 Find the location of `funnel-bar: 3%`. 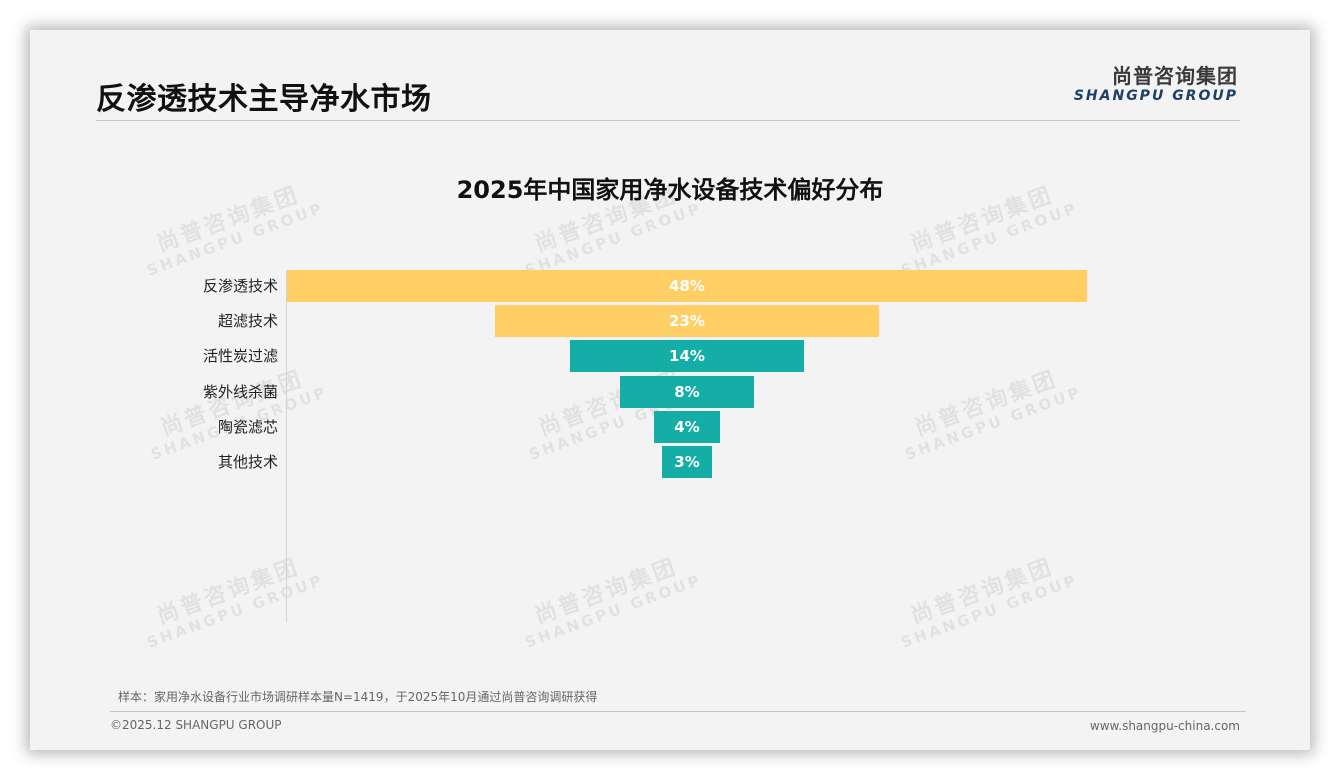

funnel-bar: 3% is located at coordinates (687, 462).